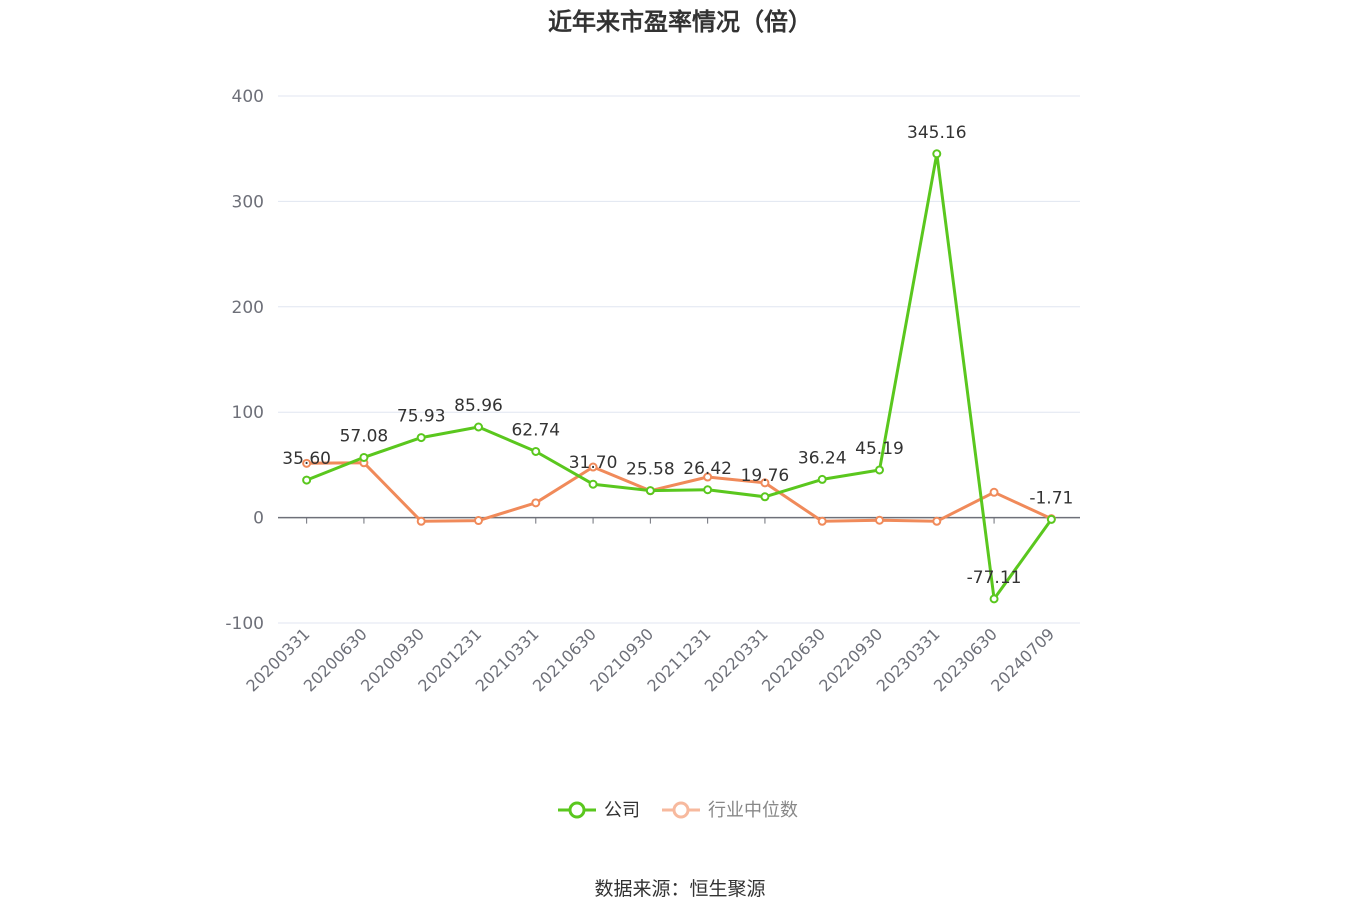 Image resolution: width=1360 pixels, height=920 pixels. What do you see at coordinates (707, 469) in the screenshot?
I see `data-label: 26.42` at bounding box center [707, 469].